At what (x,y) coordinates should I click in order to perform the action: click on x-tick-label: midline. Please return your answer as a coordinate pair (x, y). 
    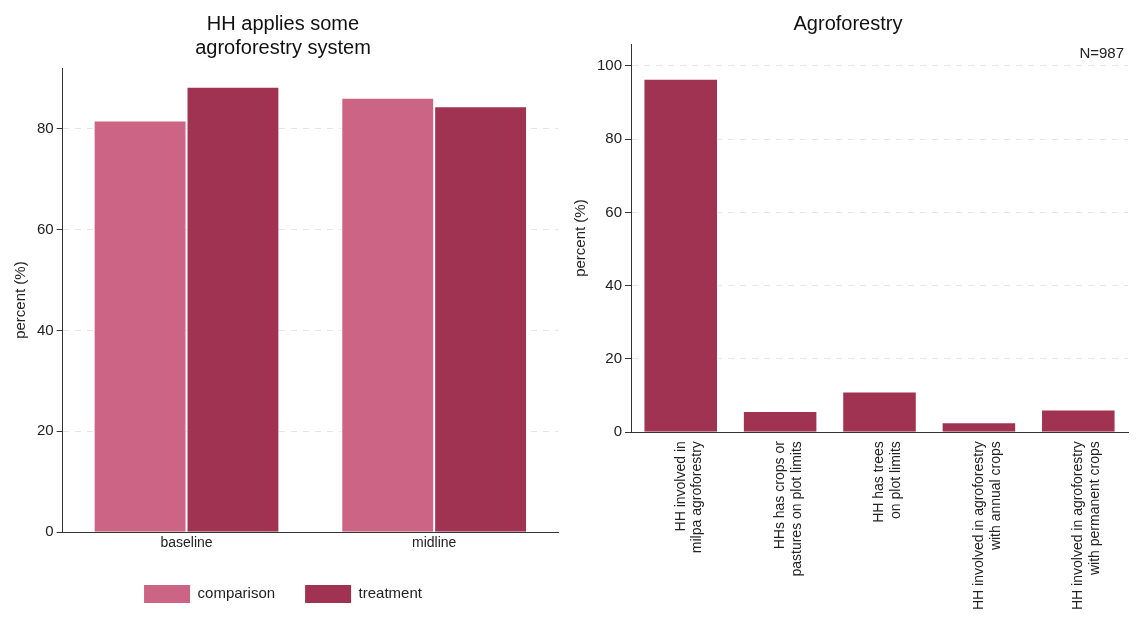
    Looking at the image, I should click on (434, 542).